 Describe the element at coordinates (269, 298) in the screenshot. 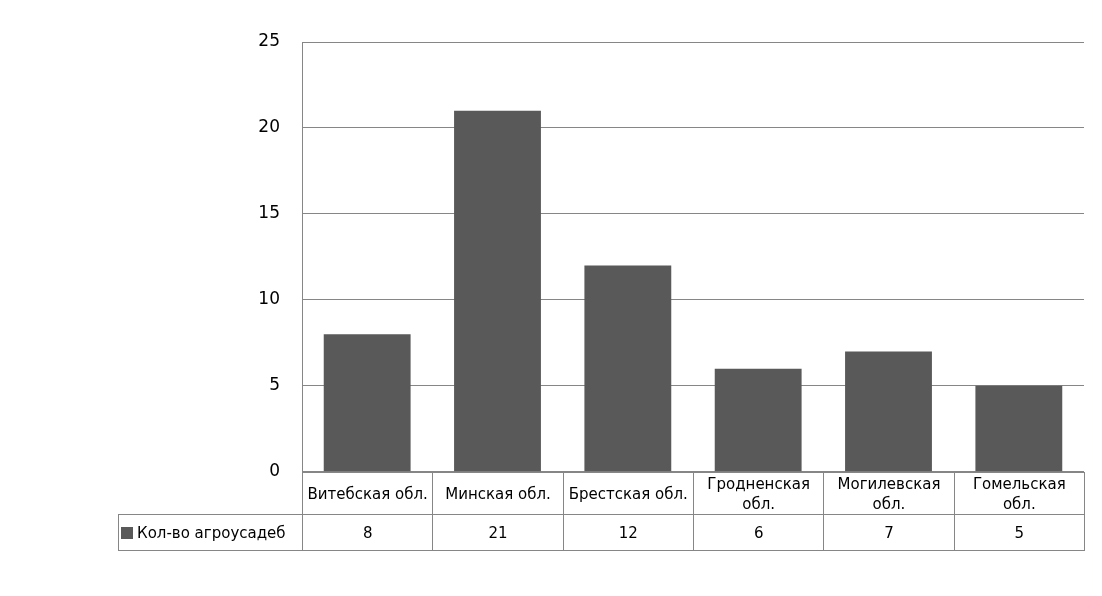

I see `y-tick-label: 10` at that location.